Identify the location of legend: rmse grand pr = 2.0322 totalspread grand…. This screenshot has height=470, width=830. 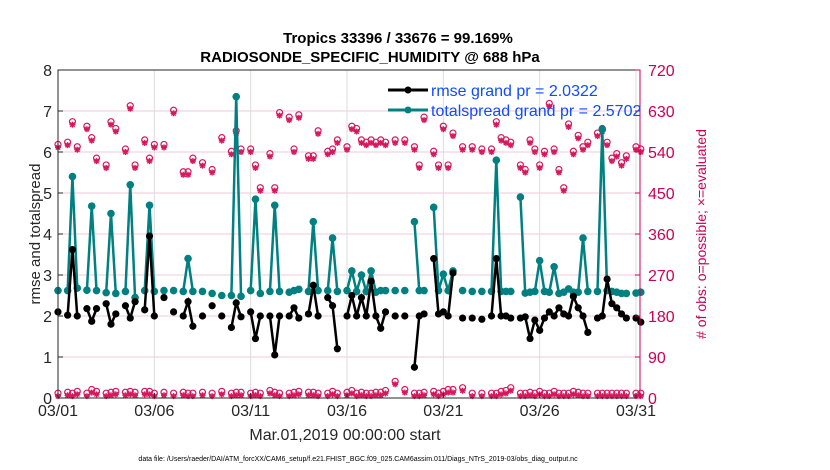
(514, 101).